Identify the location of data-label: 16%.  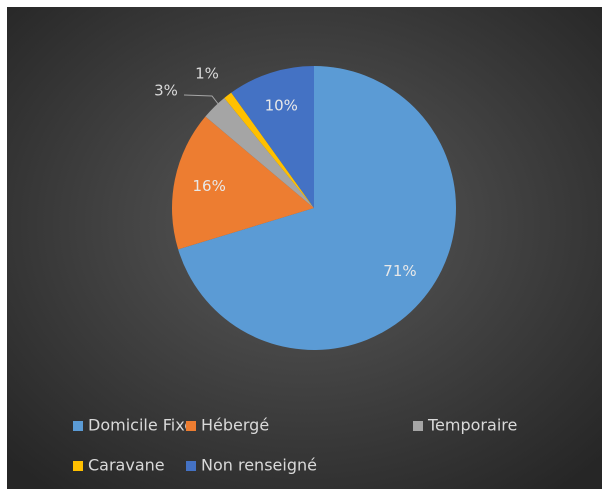
(209, 186).